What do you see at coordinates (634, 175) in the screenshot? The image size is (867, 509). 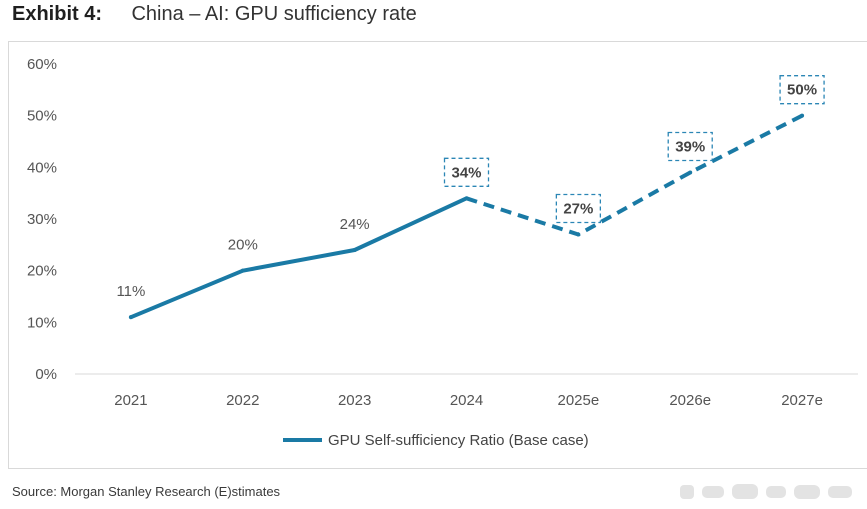 I see `series-line-estimate` at bounding box center [634, 175].